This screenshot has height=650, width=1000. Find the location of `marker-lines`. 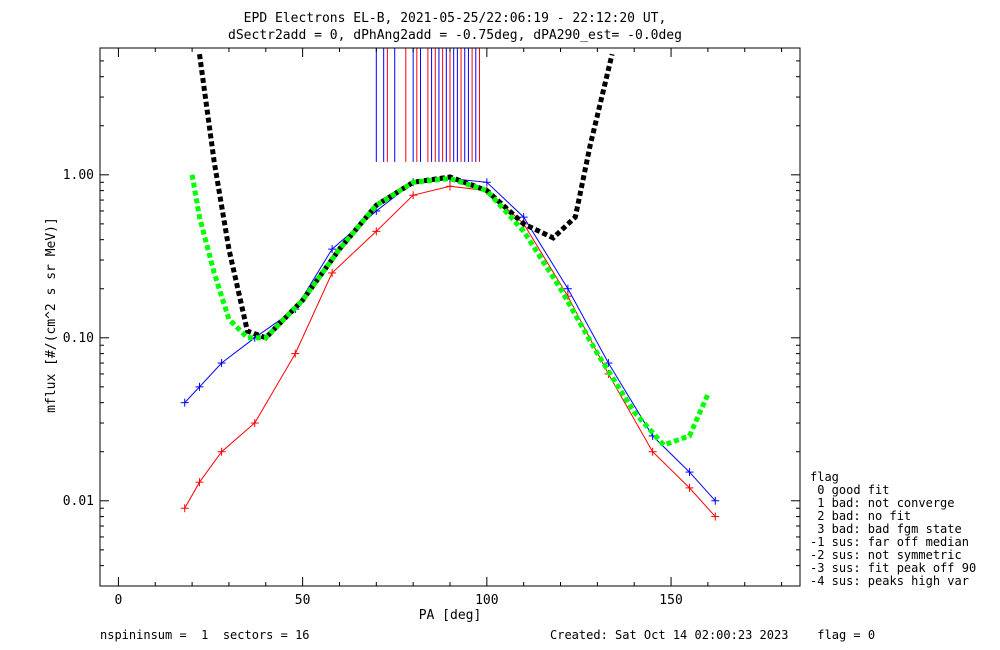

marker-lines is located at coordinates (427, 105).